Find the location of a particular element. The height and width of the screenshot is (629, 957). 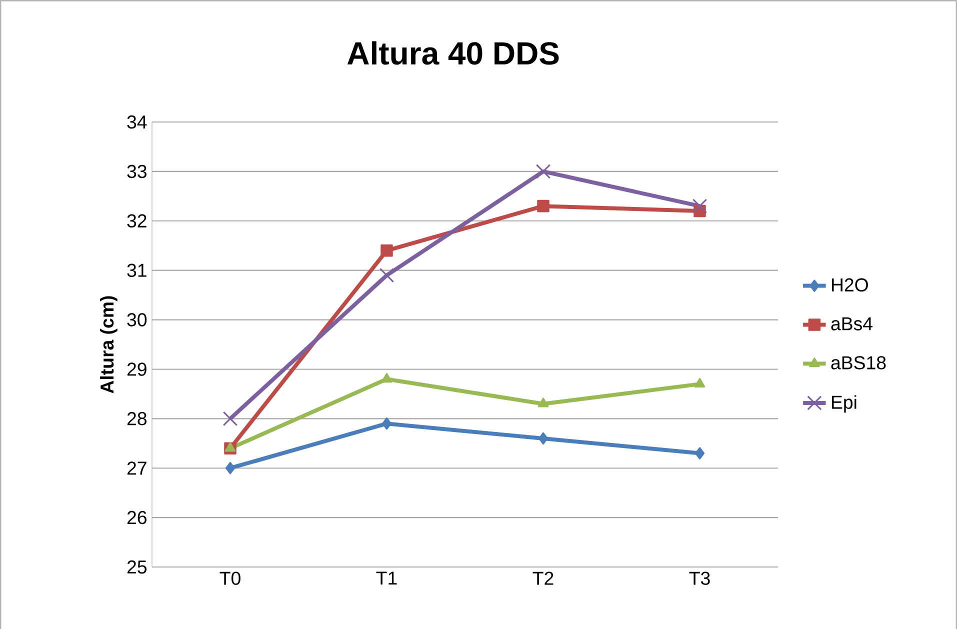

x-tick-label: T0 is located at coordinates (230, 578).